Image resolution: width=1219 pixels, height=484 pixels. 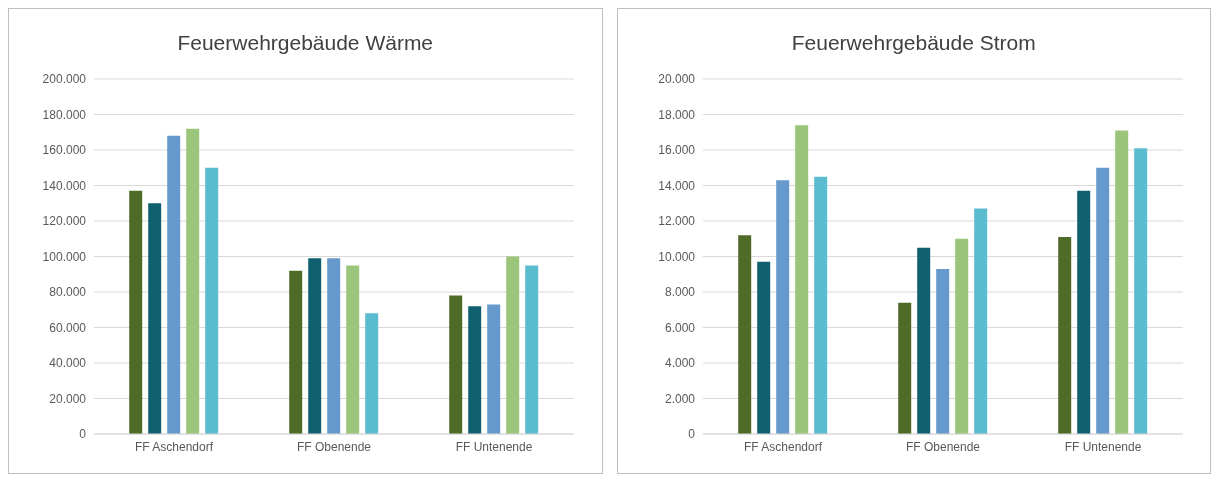 What do you see at coordinates (64, 185) in the screenshot?
I see `y-tick-label: 140.000` at bounding box center [64, 185].